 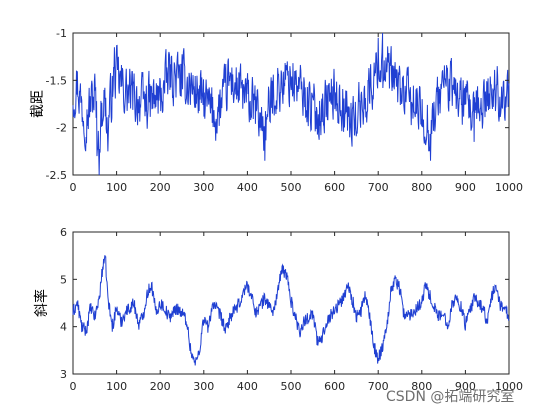 What do you see at coordinates (116, 386) in the screenshot?
I see `slope-x-tick-label: 100` at bounding box center [116, 386].